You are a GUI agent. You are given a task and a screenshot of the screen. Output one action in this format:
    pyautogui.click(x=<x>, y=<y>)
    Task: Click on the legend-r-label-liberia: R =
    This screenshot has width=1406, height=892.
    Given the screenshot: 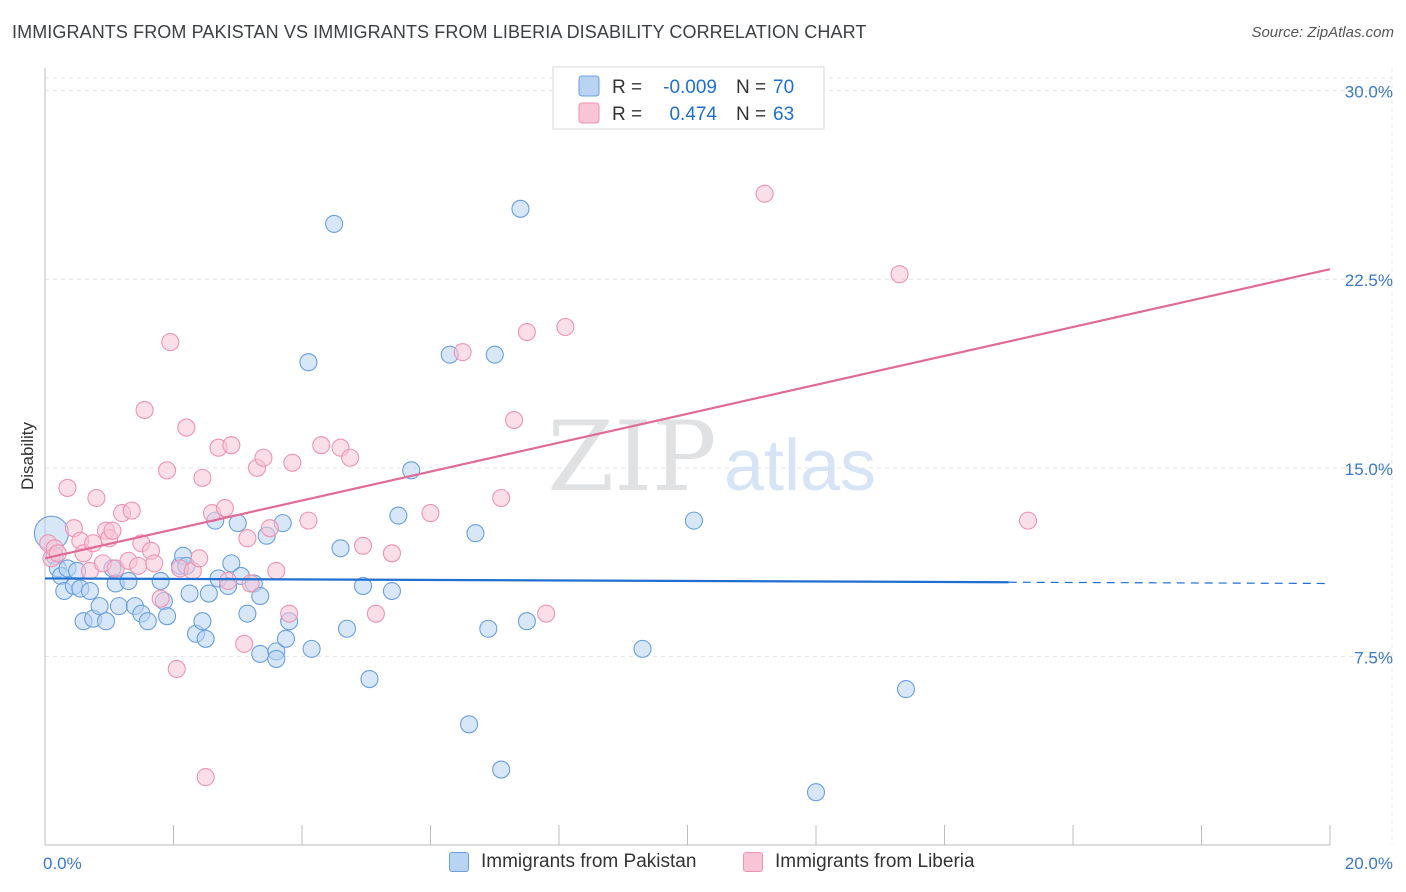 What is the action you would take?
    pyautogui.click(x=627, y=114)
    